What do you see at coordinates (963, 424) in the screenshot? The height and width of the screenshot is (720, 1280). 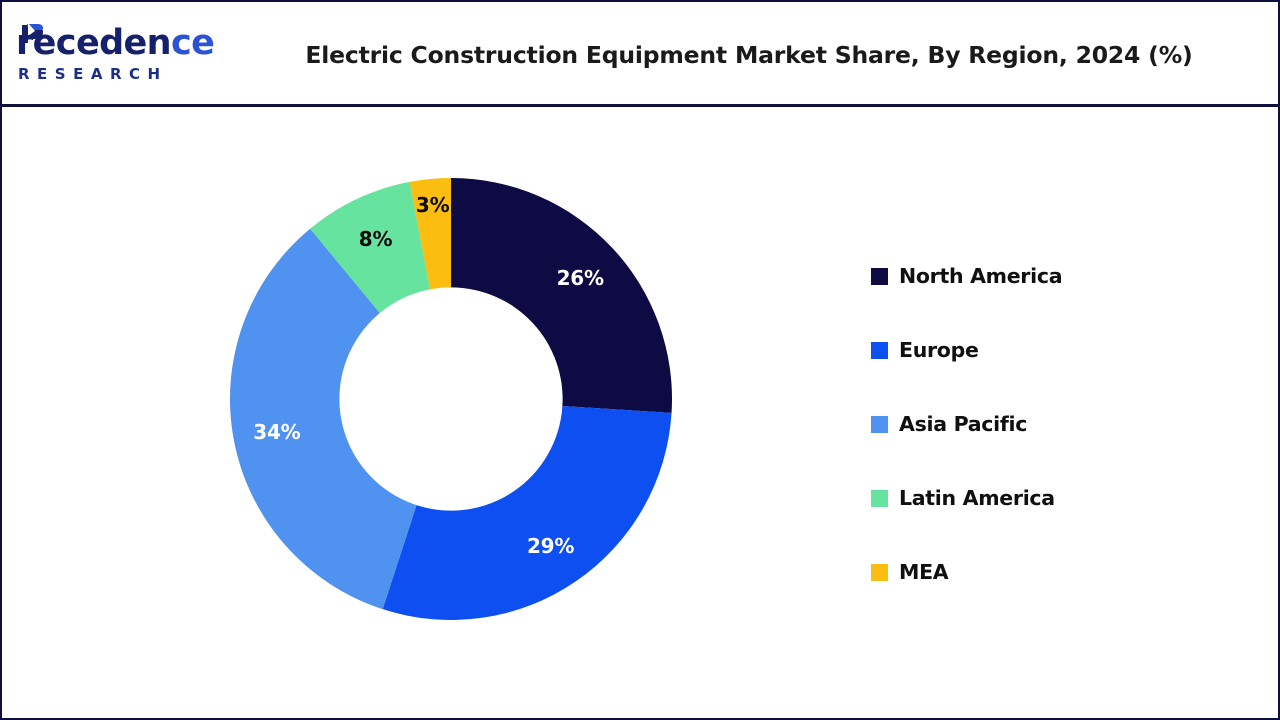 I see `legend-item-label: Asia Pacific` at bounding box center [963, 424].